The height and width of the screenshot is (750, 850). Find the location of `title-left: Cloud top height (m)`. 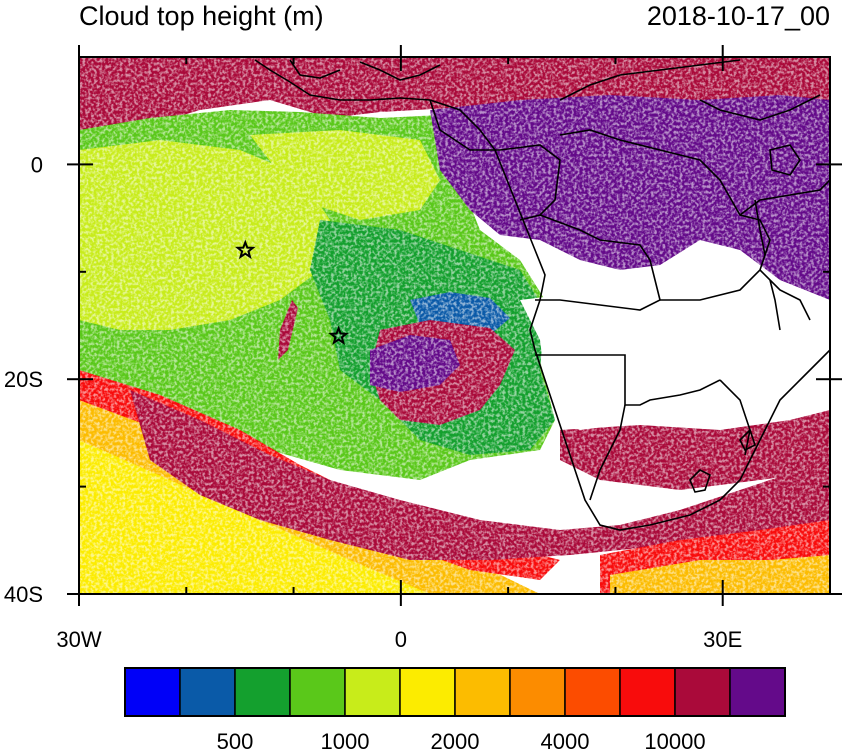

title-left: Cloud top height (m) is located at coordinates (201, 16).